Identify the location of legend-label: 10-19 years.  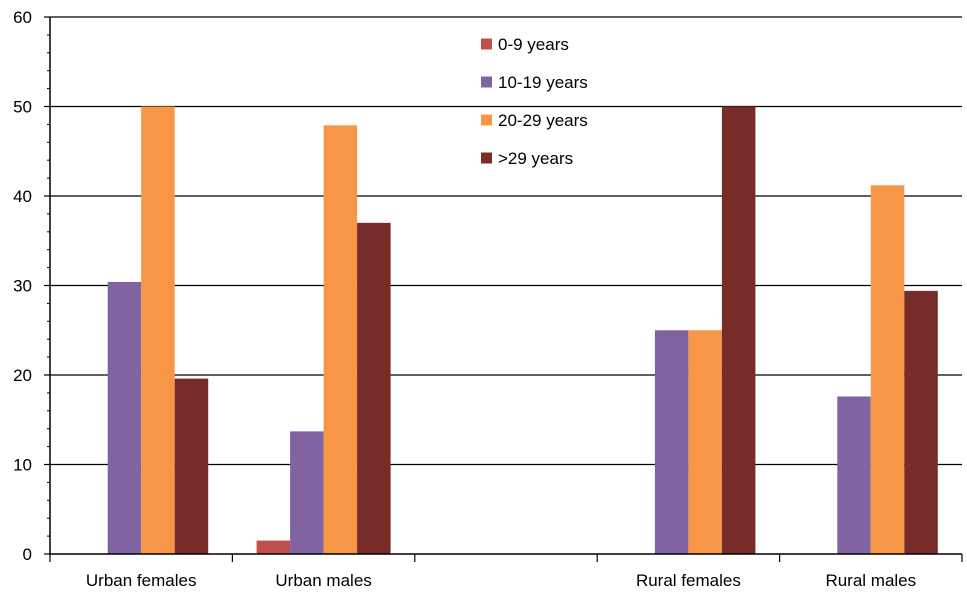
(543, 82).